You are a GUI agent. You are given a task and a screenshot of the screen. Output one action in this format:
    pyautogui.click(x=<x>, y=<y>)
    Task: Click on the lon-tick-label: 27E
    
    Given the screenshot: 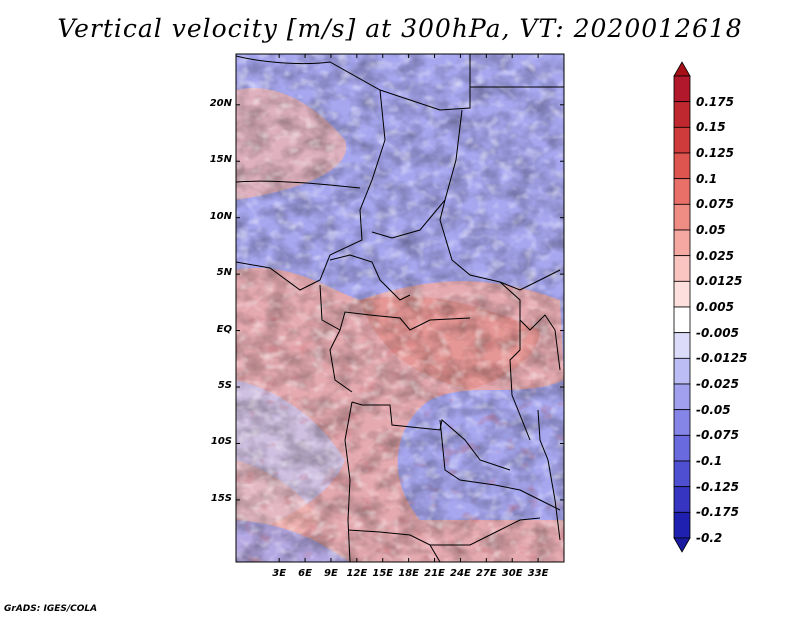 What is the action you would take?
    pyautogui.click(x=486, y=573)
    